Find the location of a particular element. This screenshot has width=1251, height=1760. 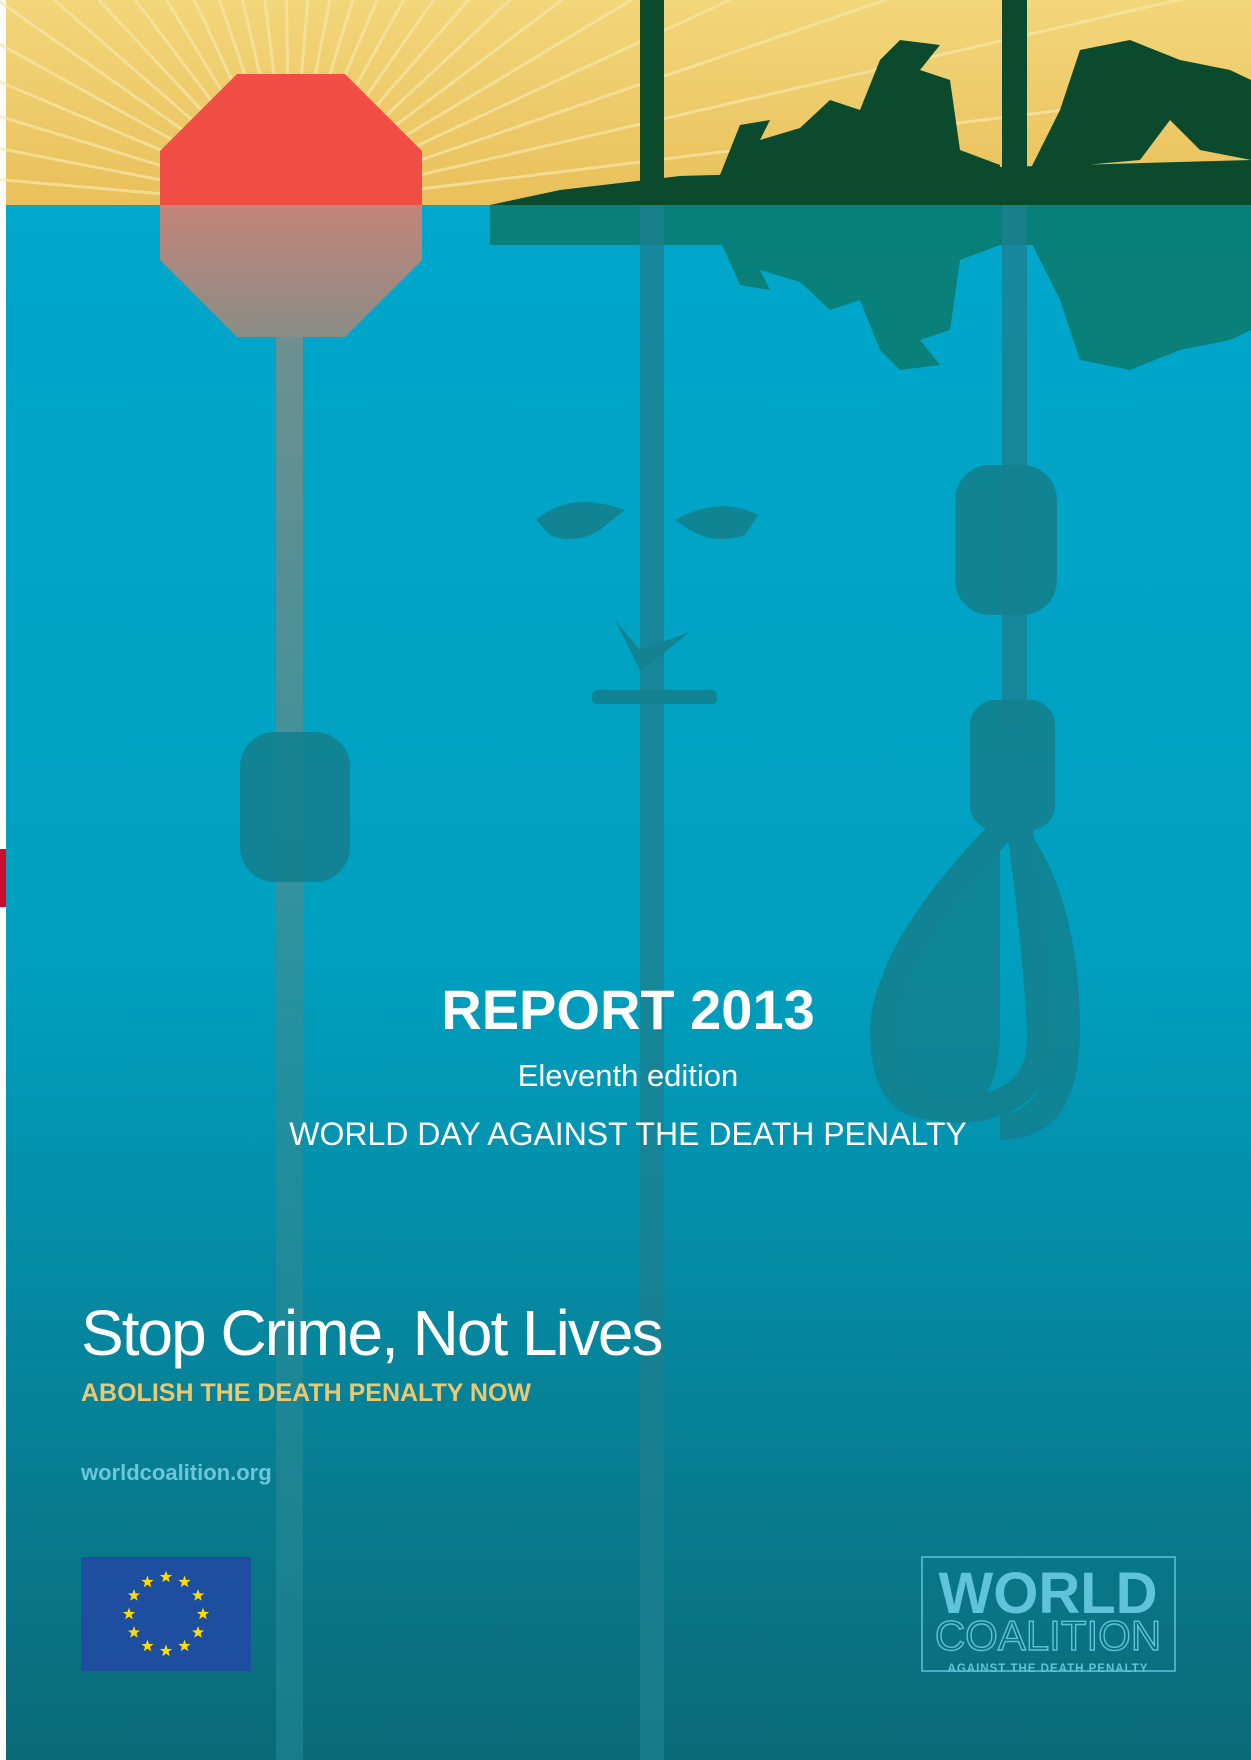

island is located at coordinates (870, 102).